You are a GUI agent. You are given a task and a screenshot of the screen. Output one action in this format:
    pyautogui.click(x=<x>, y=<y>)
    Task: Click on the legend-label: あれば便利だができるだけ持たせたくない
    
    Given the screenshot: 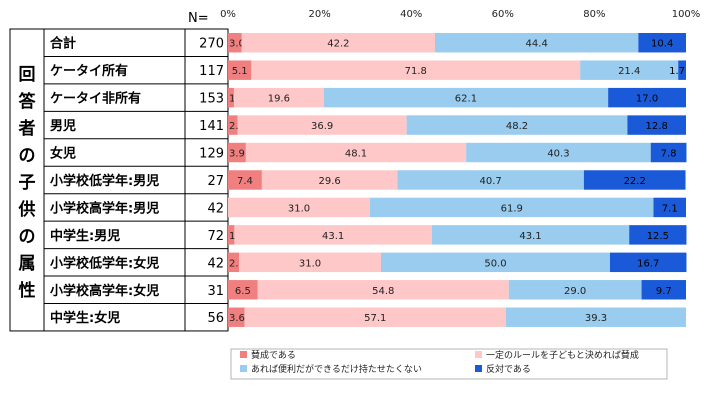 What is the action you would take?
    pyautogui.click(x=336, y=369)
    